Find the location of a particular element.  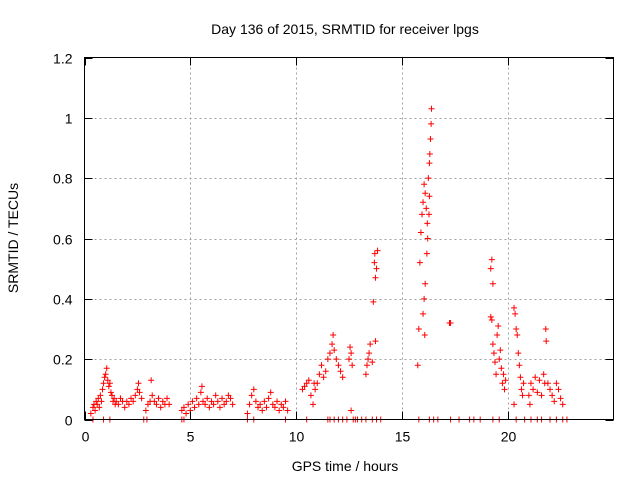

y-tick-label: 1.2 is located at coordinates (63, 59).